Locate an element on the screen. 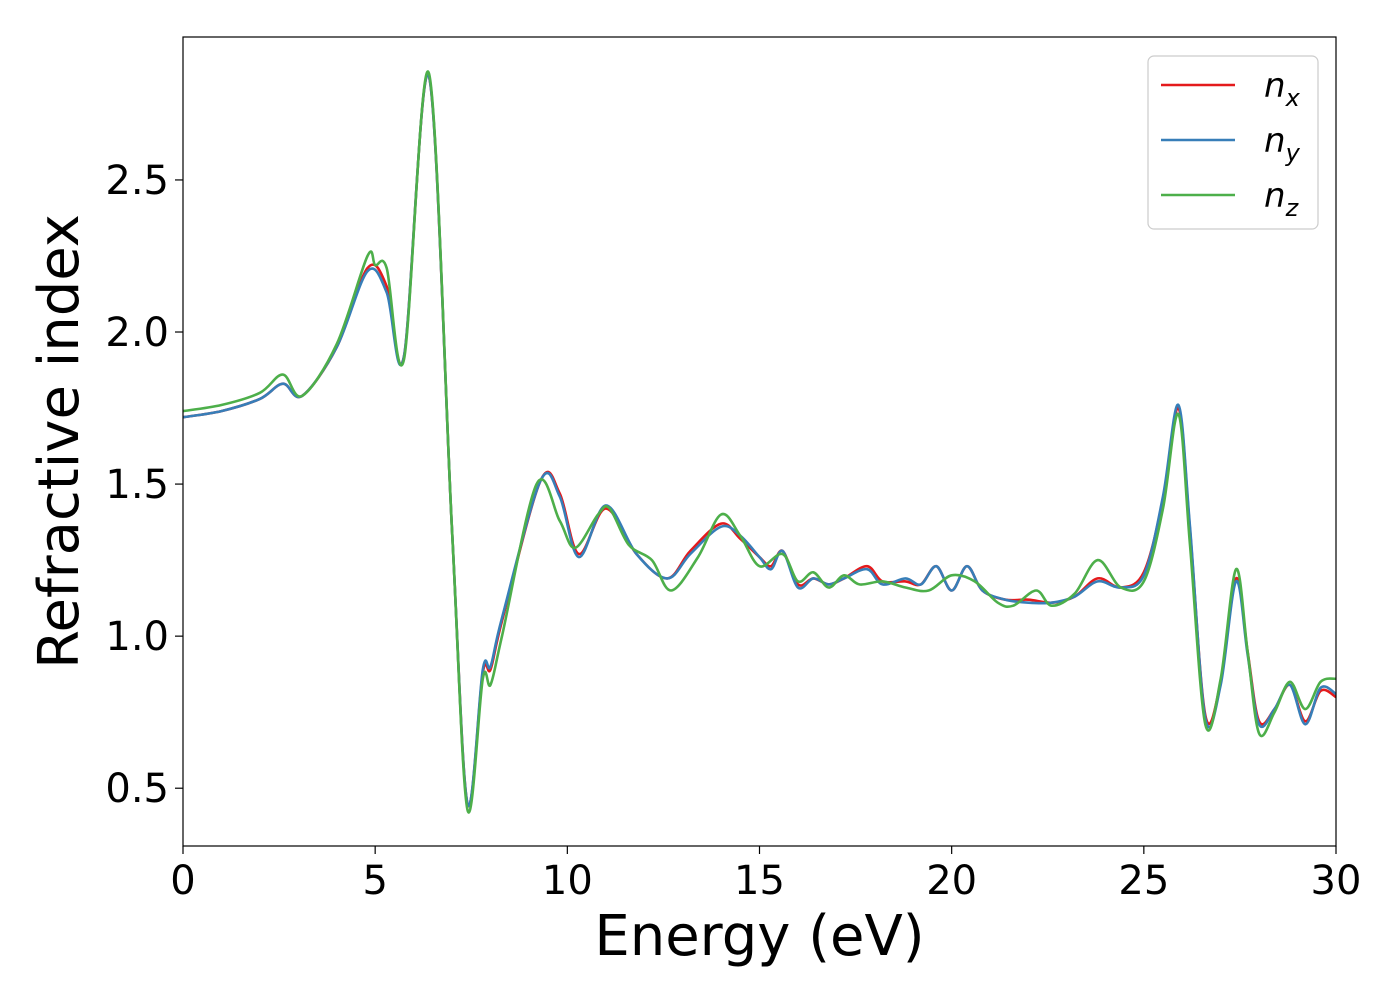  x-tick-label: 0 is located at coordinates (182, 881).